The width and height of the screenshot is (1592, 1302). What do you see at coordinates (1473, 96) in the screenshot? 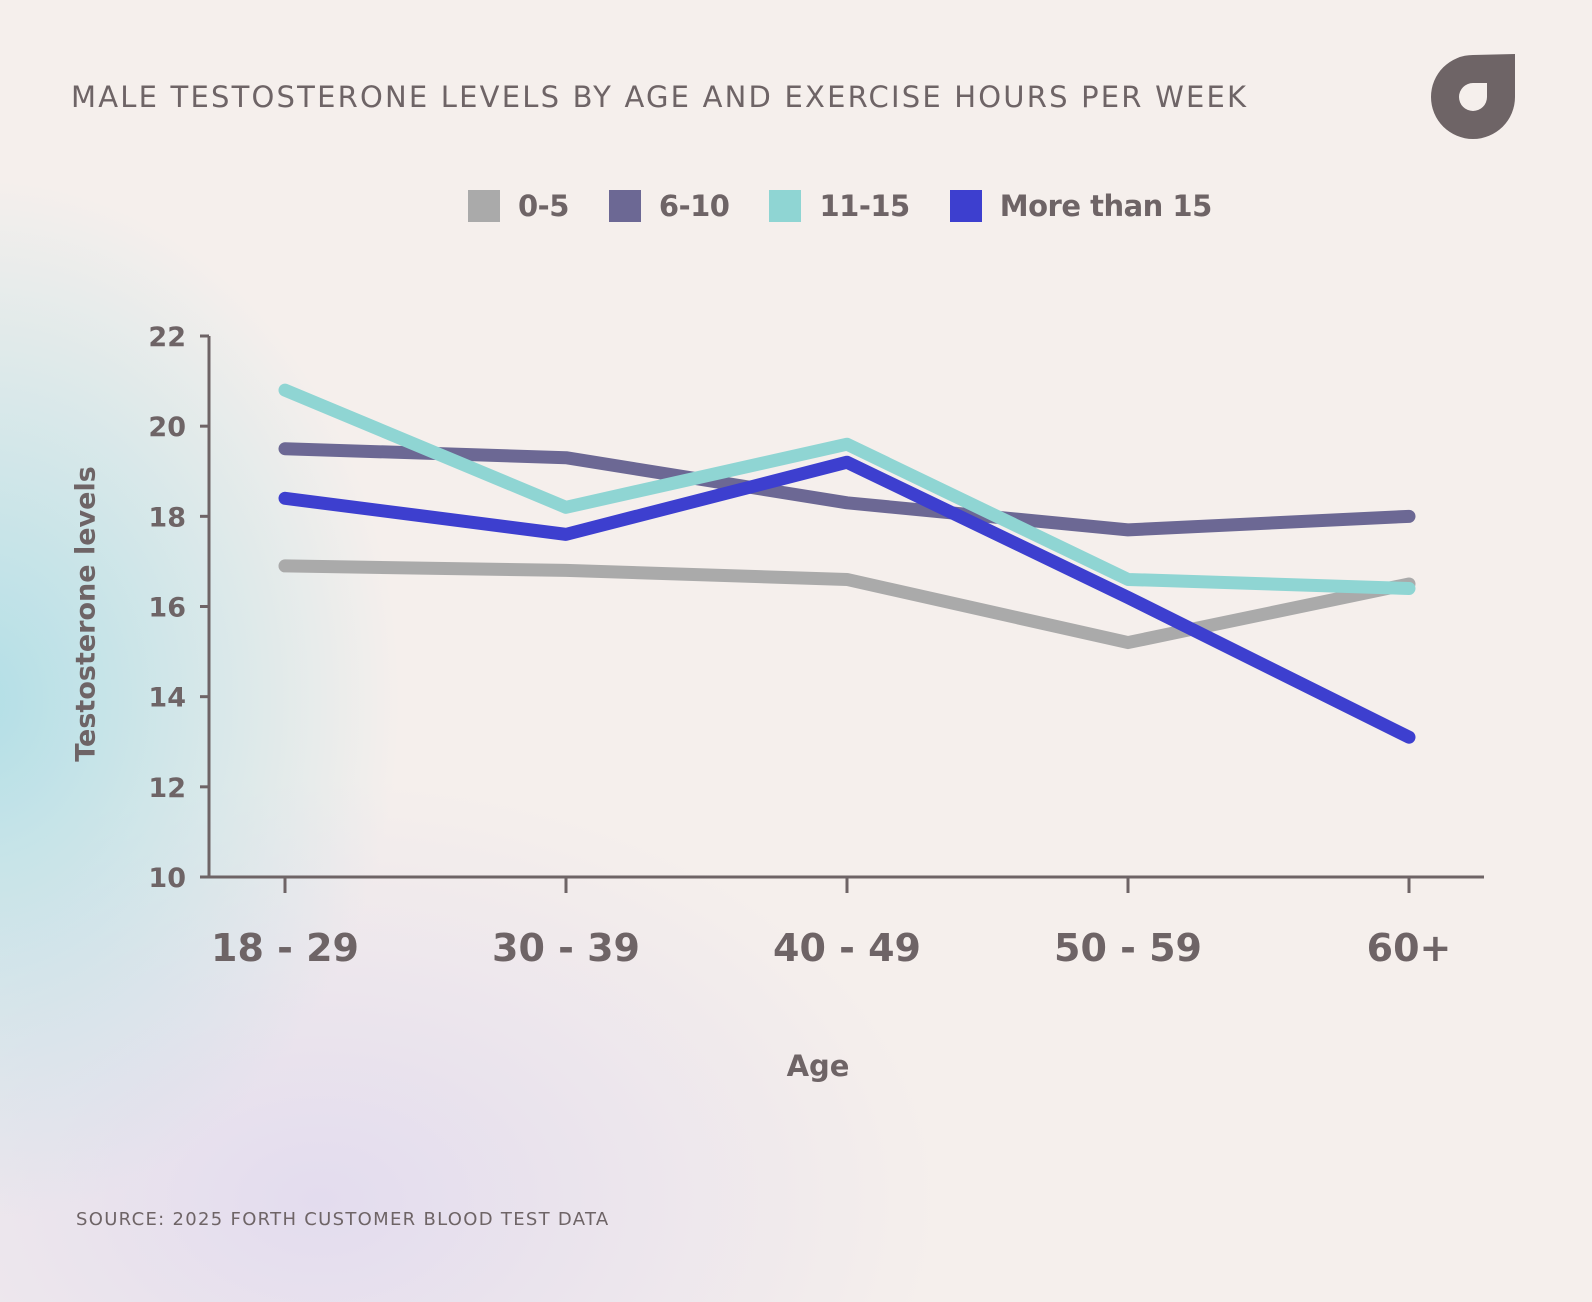
I see `forth-logo-icon` at bounding box center [1473, 96].